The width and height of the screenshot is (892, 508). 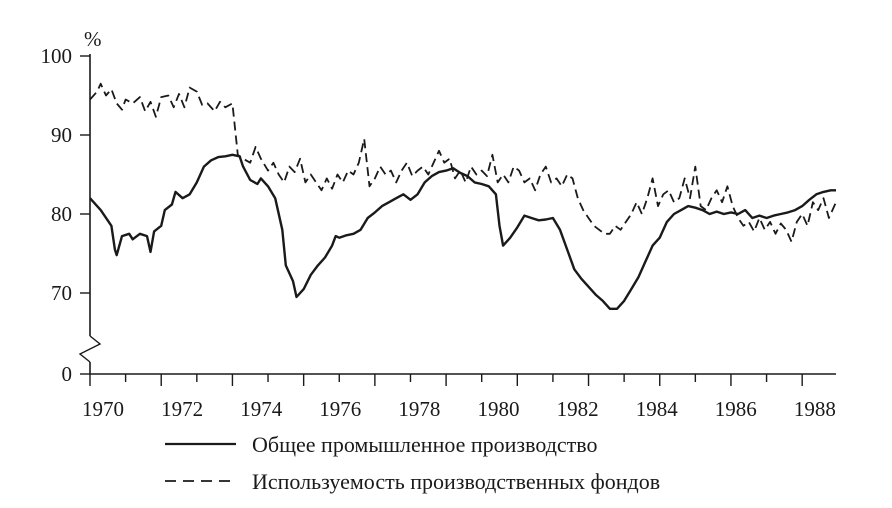 What do you see at coordinates (459, 397) in the screenshot?
I see `x-ticks: 1970 1972 1974 1976 1978 1980 1982 1984 1986 1988` at bounding box center [459, 397].